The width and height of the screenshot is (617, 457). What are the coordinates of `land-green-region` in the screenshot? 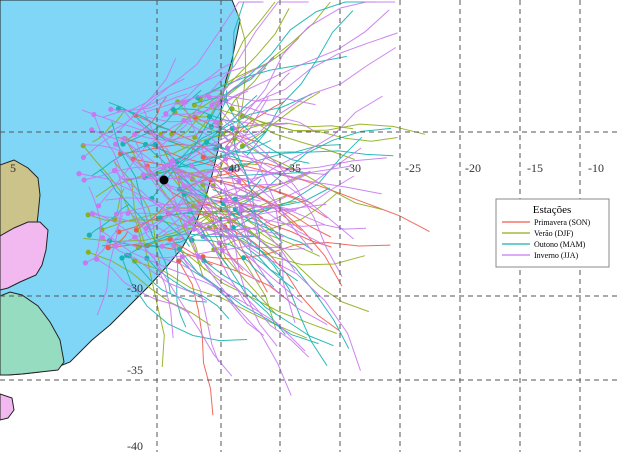 It's located at (32, 333).